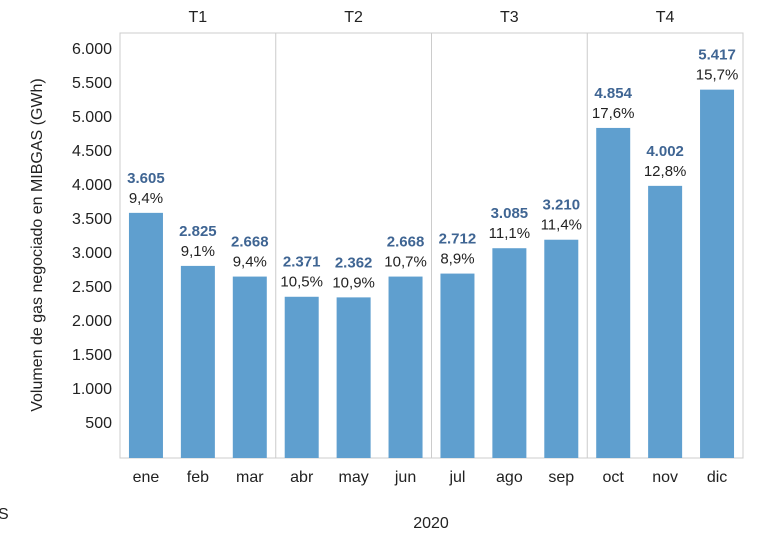  Describe the element at coordinates (92, 83) in the screenshot. I see `y-tick-label: 5.500` at that location.